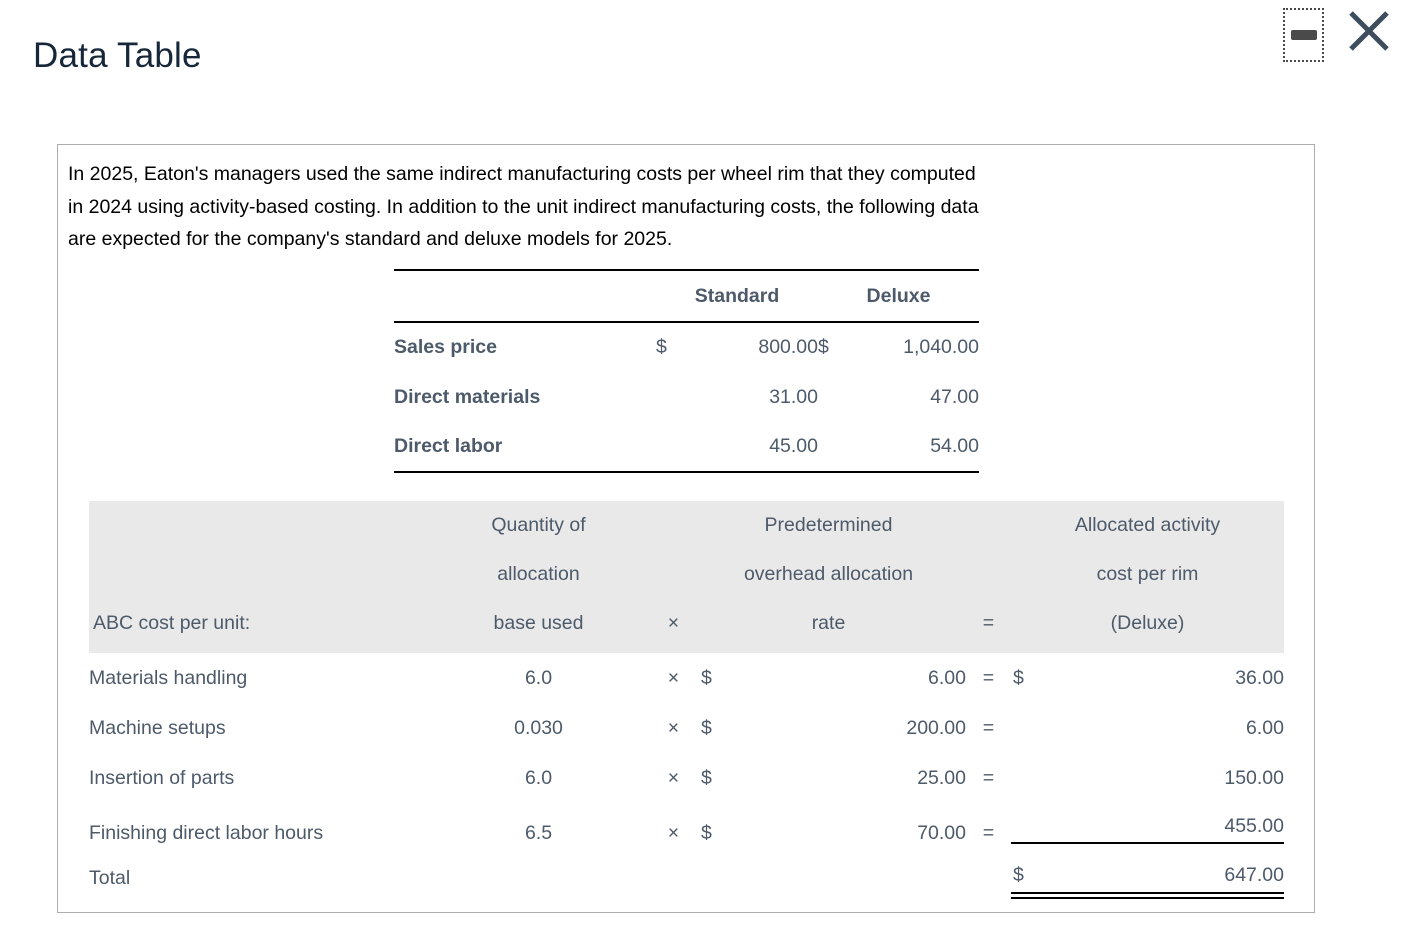  What do you see at coordinates (538, 577) in the screenshot?
I see `qty-column-header: Quantity of allocation base used` at bounding box center [538, 577].